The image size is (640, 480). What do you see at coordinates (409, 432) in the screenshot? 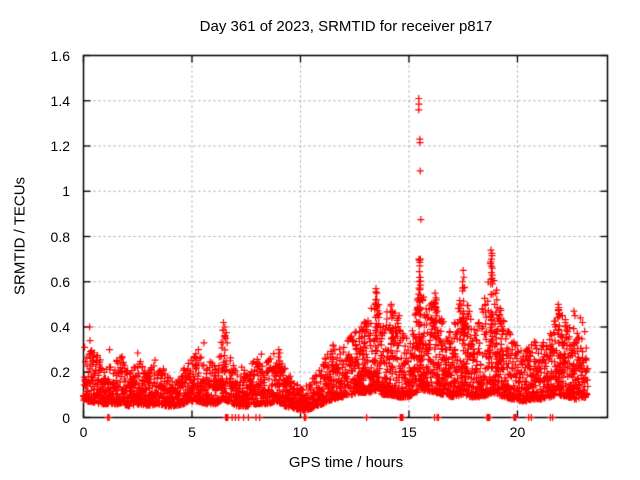
I see `x-tick-label: 15` at bounding box center [409, 432].